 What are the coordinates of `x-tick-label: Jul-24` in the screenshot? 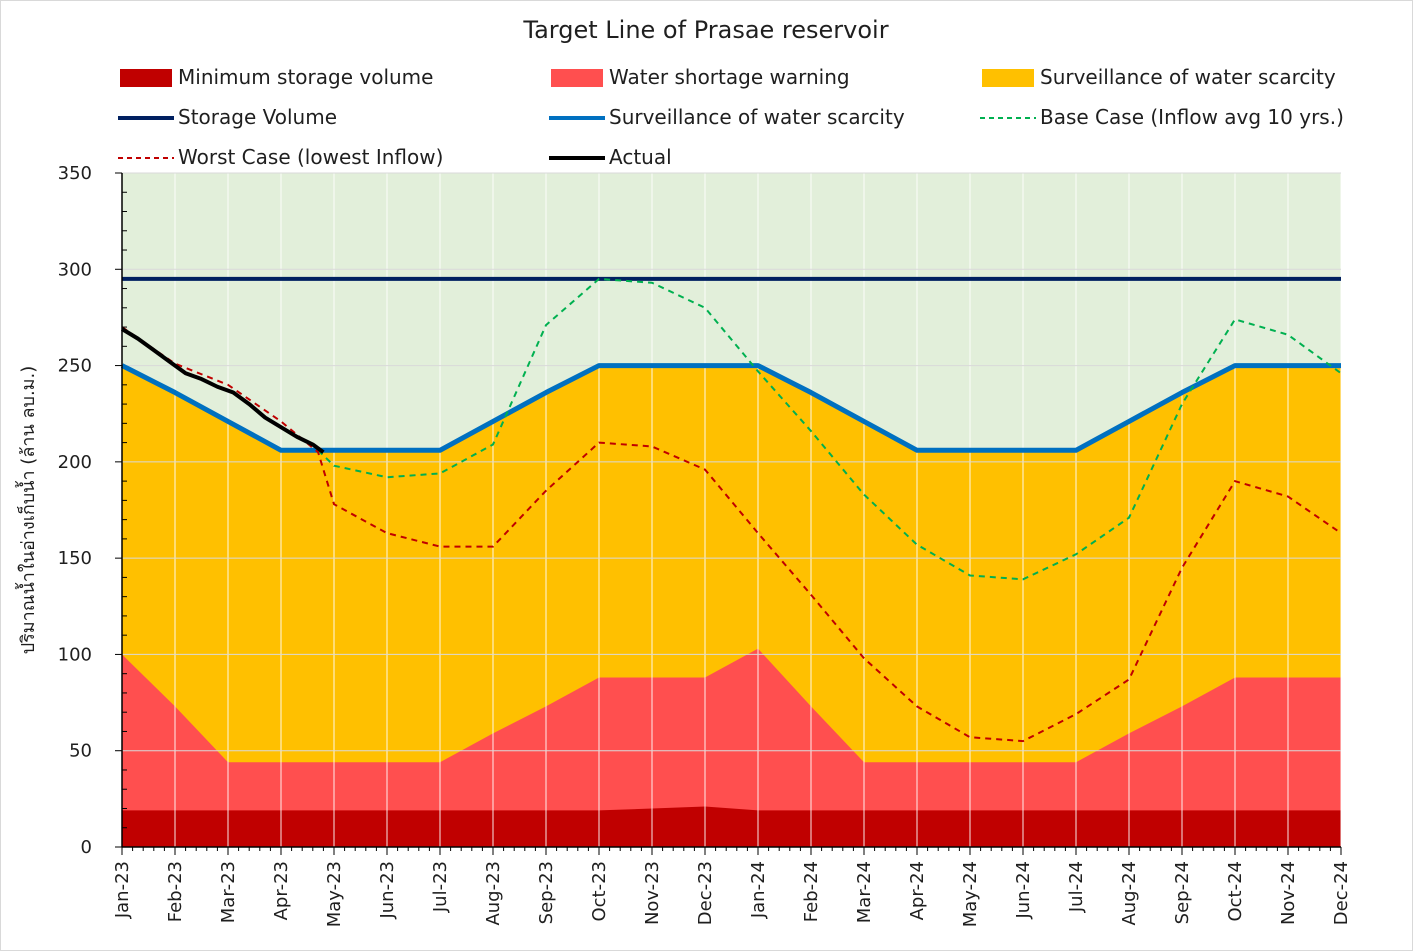 It's located at (1076, 887).